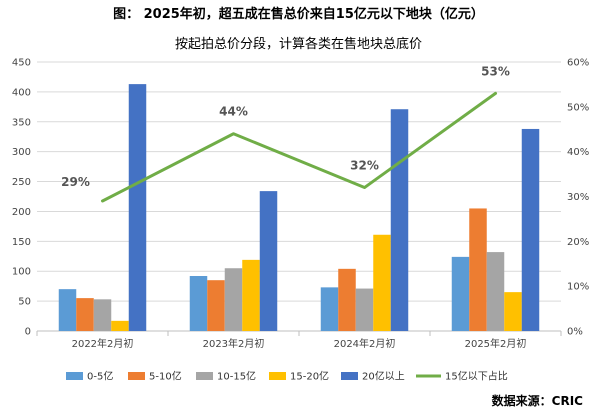 This screenshot has height=414, width=597. I want to click on ratio-data-label: 32%, so click(364, 166).